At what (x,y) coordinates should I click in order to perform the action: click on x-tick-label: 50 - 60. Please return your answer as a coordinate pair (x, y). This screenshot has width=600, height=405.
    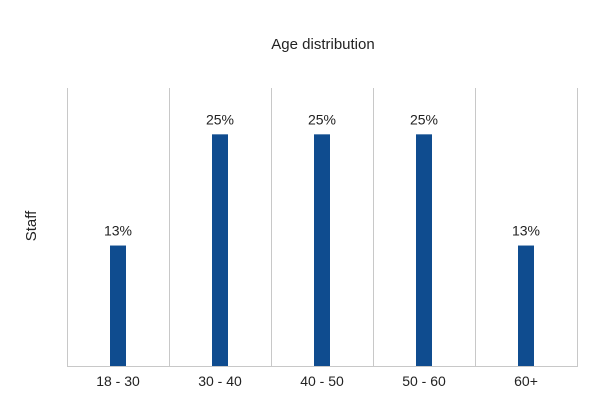
    Looking at the image, I should click on (424, 381).